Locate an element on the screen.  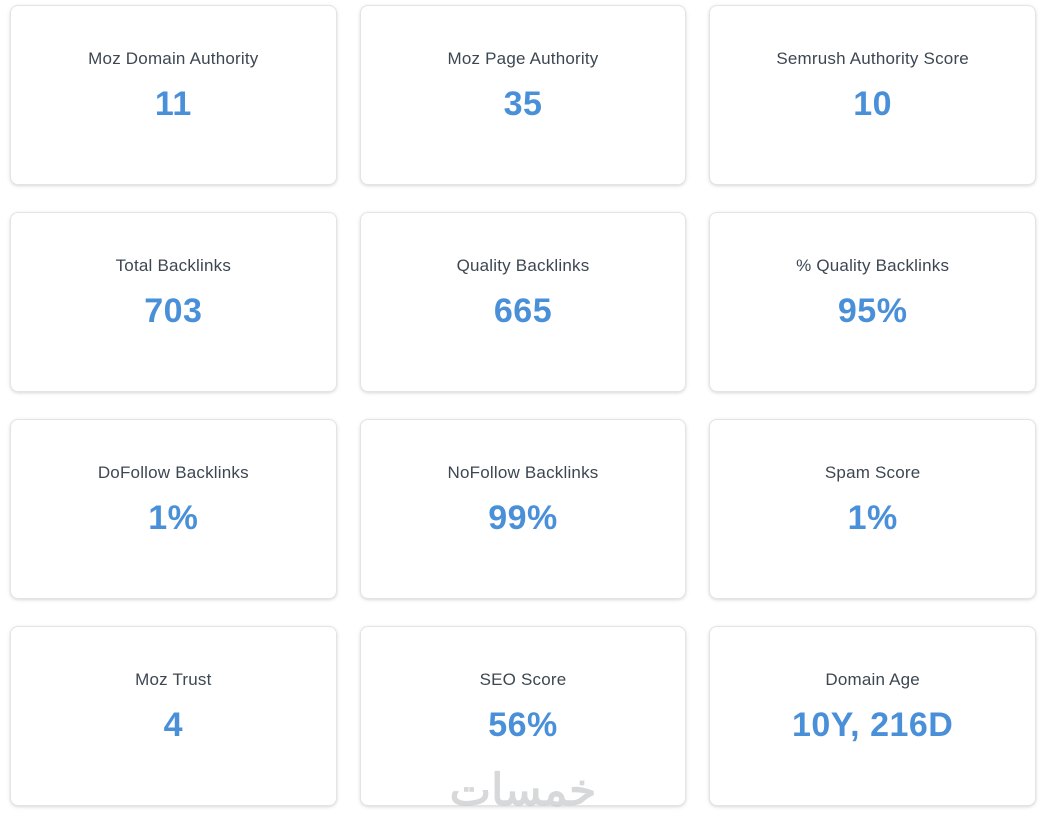
metric-card: DoFollow Backlinks 1% is located at coordinates (173, 509).